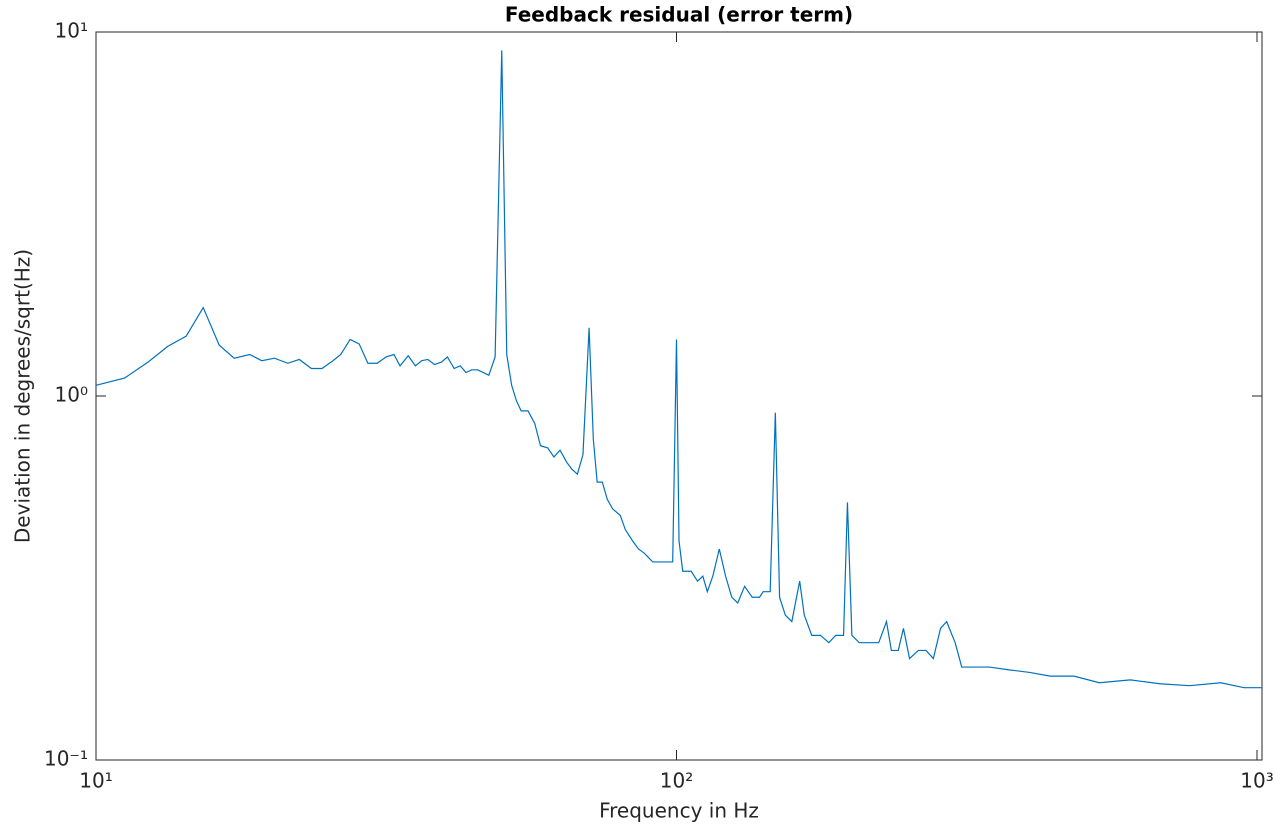 The width and height of the screenshot is (1275, 830). Describe the element at coordinates (71, 31) in the screenshot. I see `y-tick-label: 10¹` at that location.